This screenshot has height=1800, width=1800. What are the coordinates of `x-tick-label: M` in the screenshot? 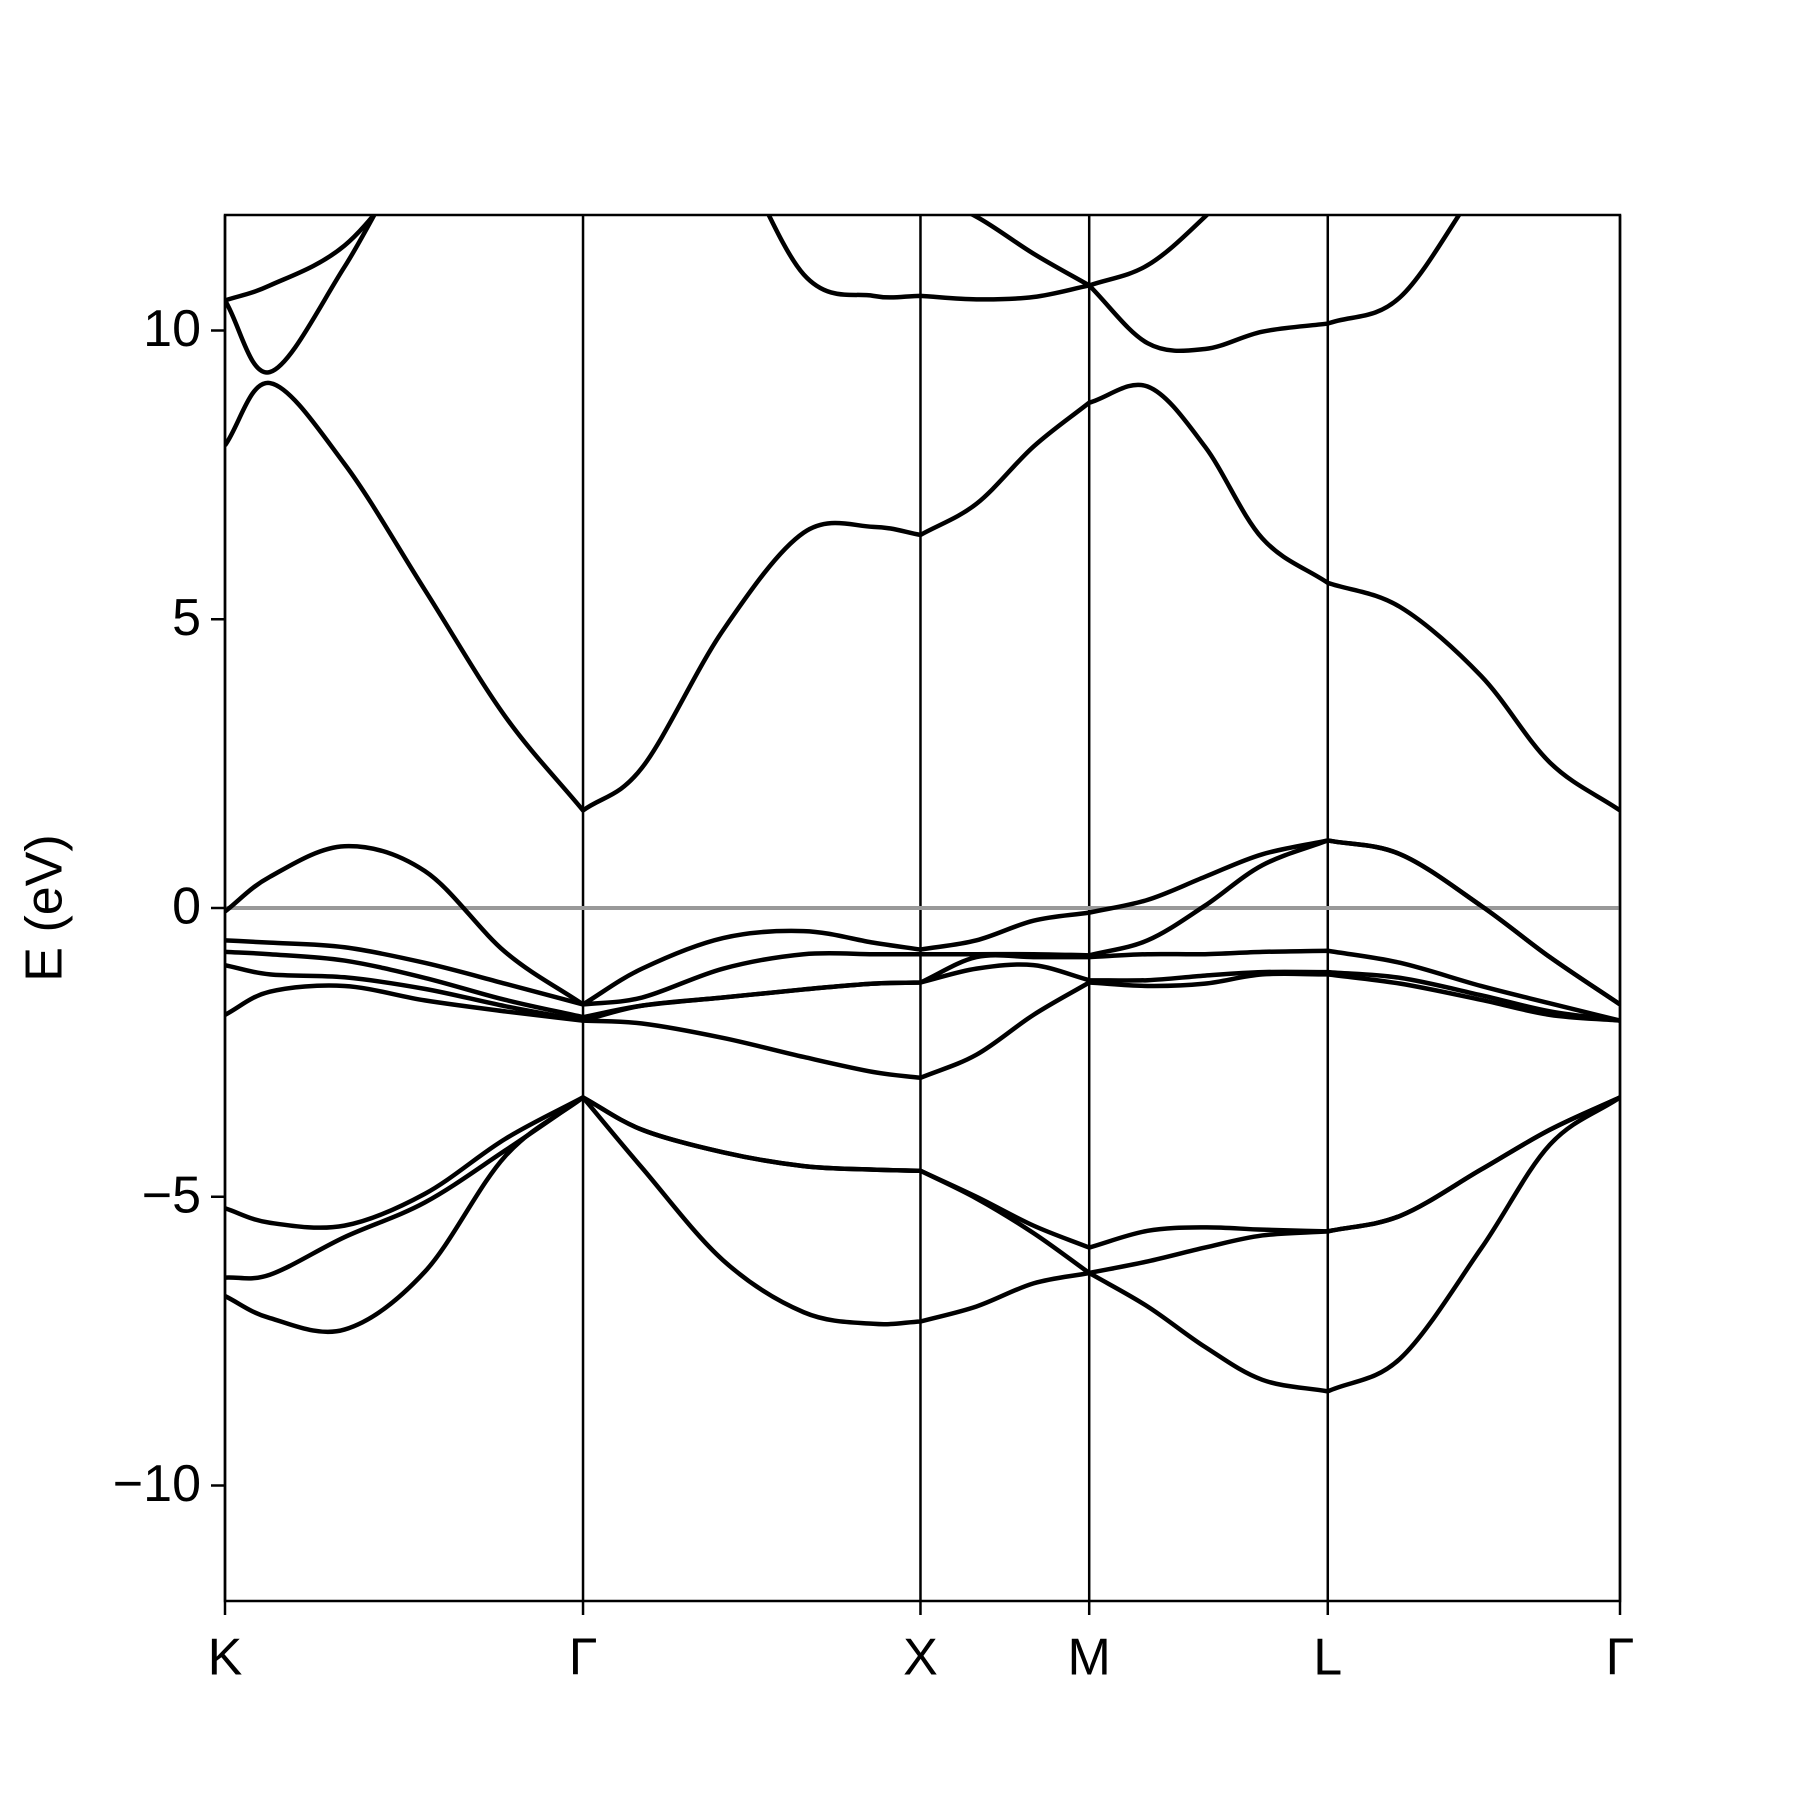 It's located at (1089, 1658).